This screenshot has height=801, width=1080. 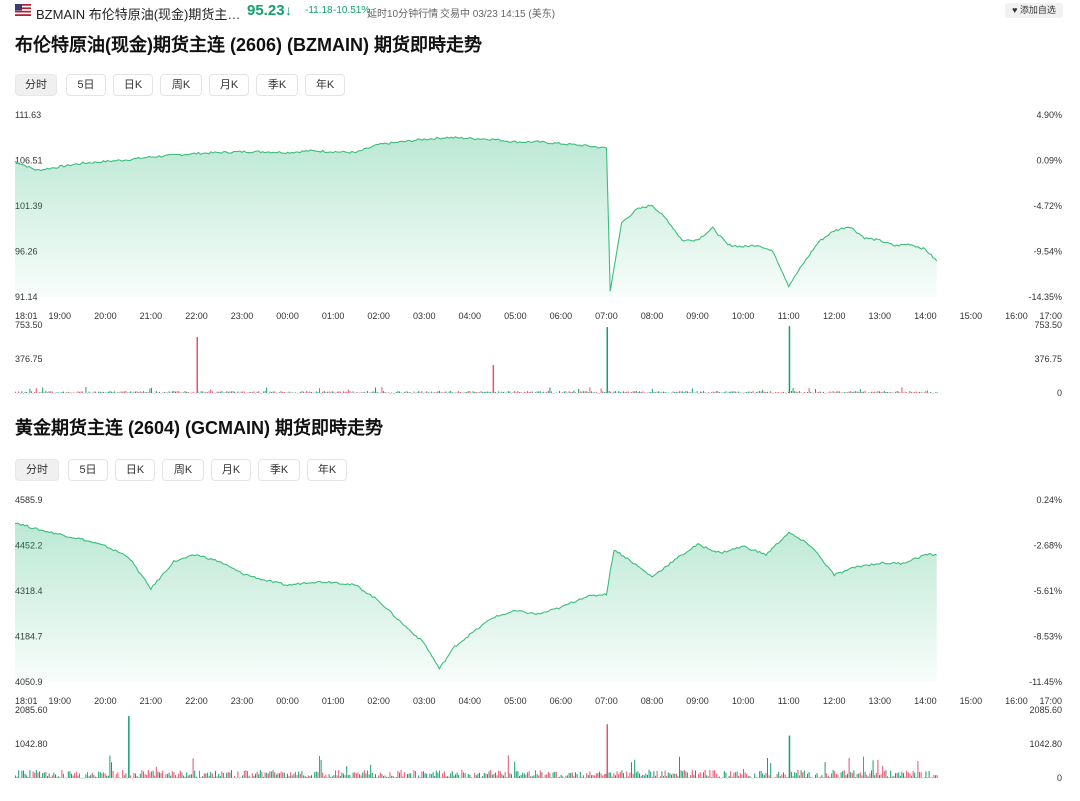 I want to click on x-tick-label: 01:00, so click(x=333, y=316).